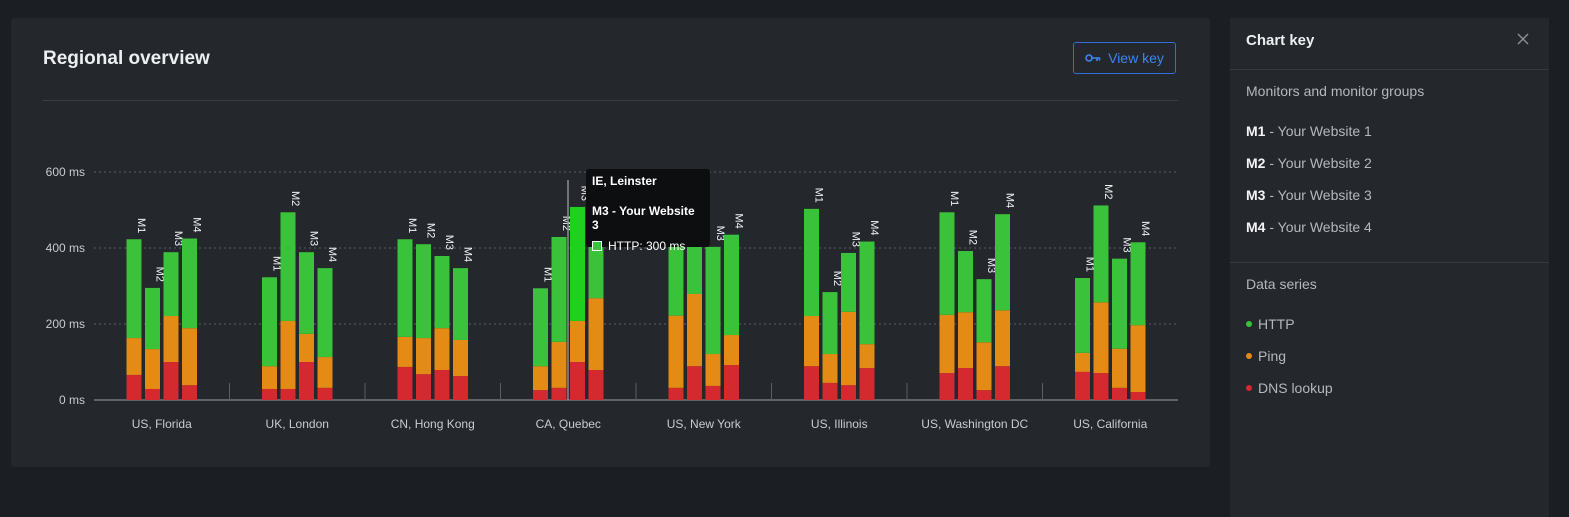 The width and height of the screenshot is (1569, 517). I want to click on key-icon, so click(1093, 58).